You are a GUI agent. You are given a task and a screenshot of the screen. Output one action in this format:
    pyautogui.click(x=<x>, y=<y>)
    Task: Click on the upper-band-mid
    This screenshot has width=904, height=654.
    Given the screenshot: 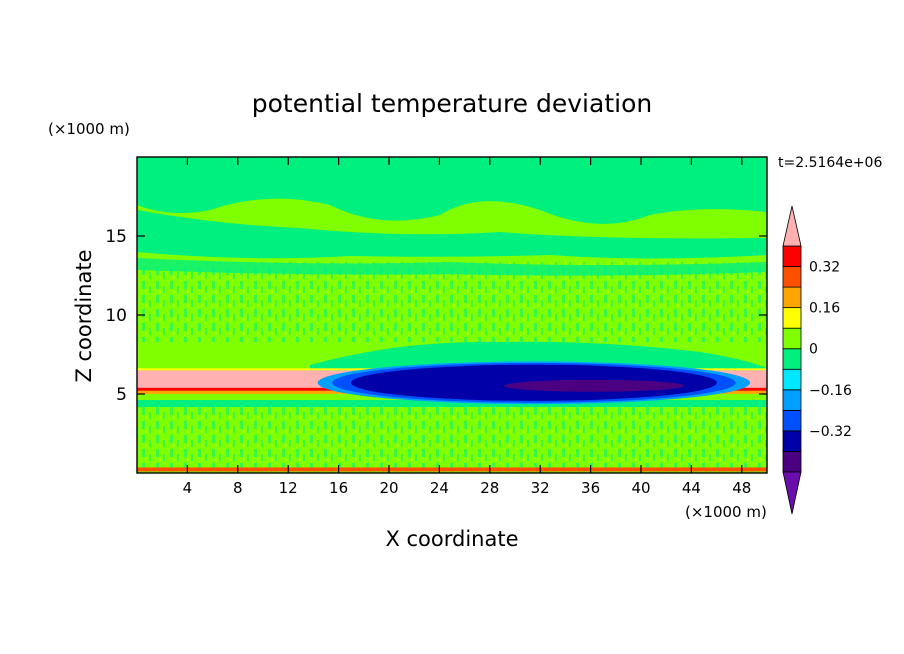 What is the action you would take?
    pyautogui.click(x=452, y=234)
    